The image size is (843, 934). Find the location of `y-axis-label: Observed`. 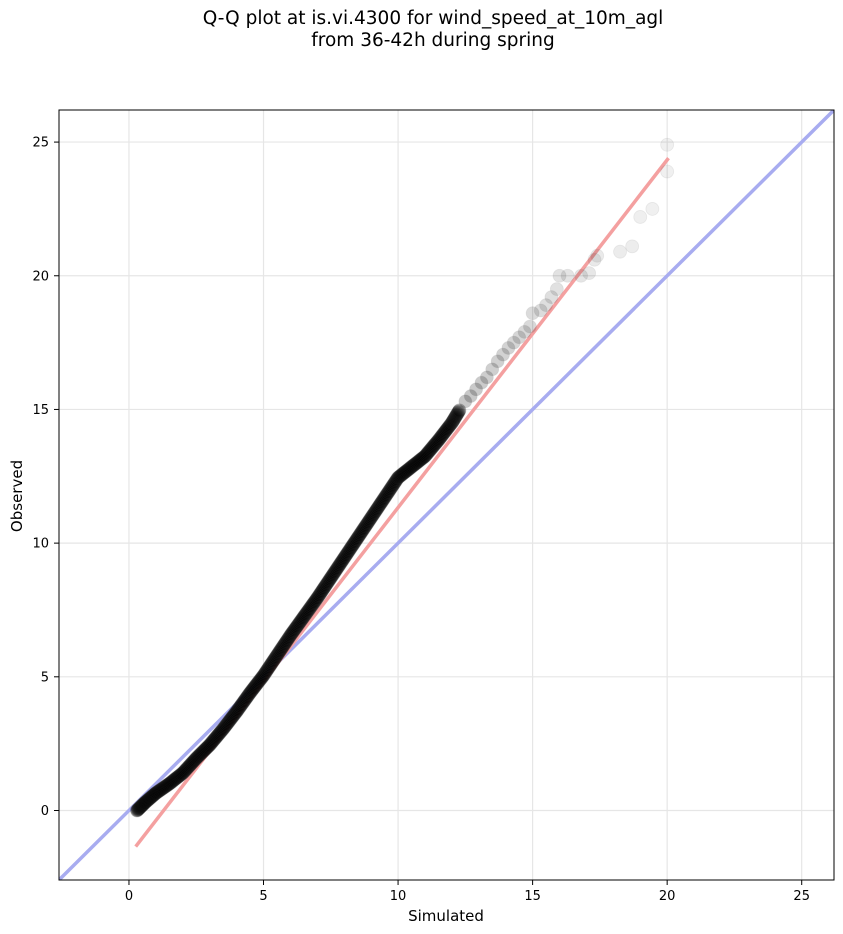

y-axis-label: Observed is located at coordinates (17, 496).